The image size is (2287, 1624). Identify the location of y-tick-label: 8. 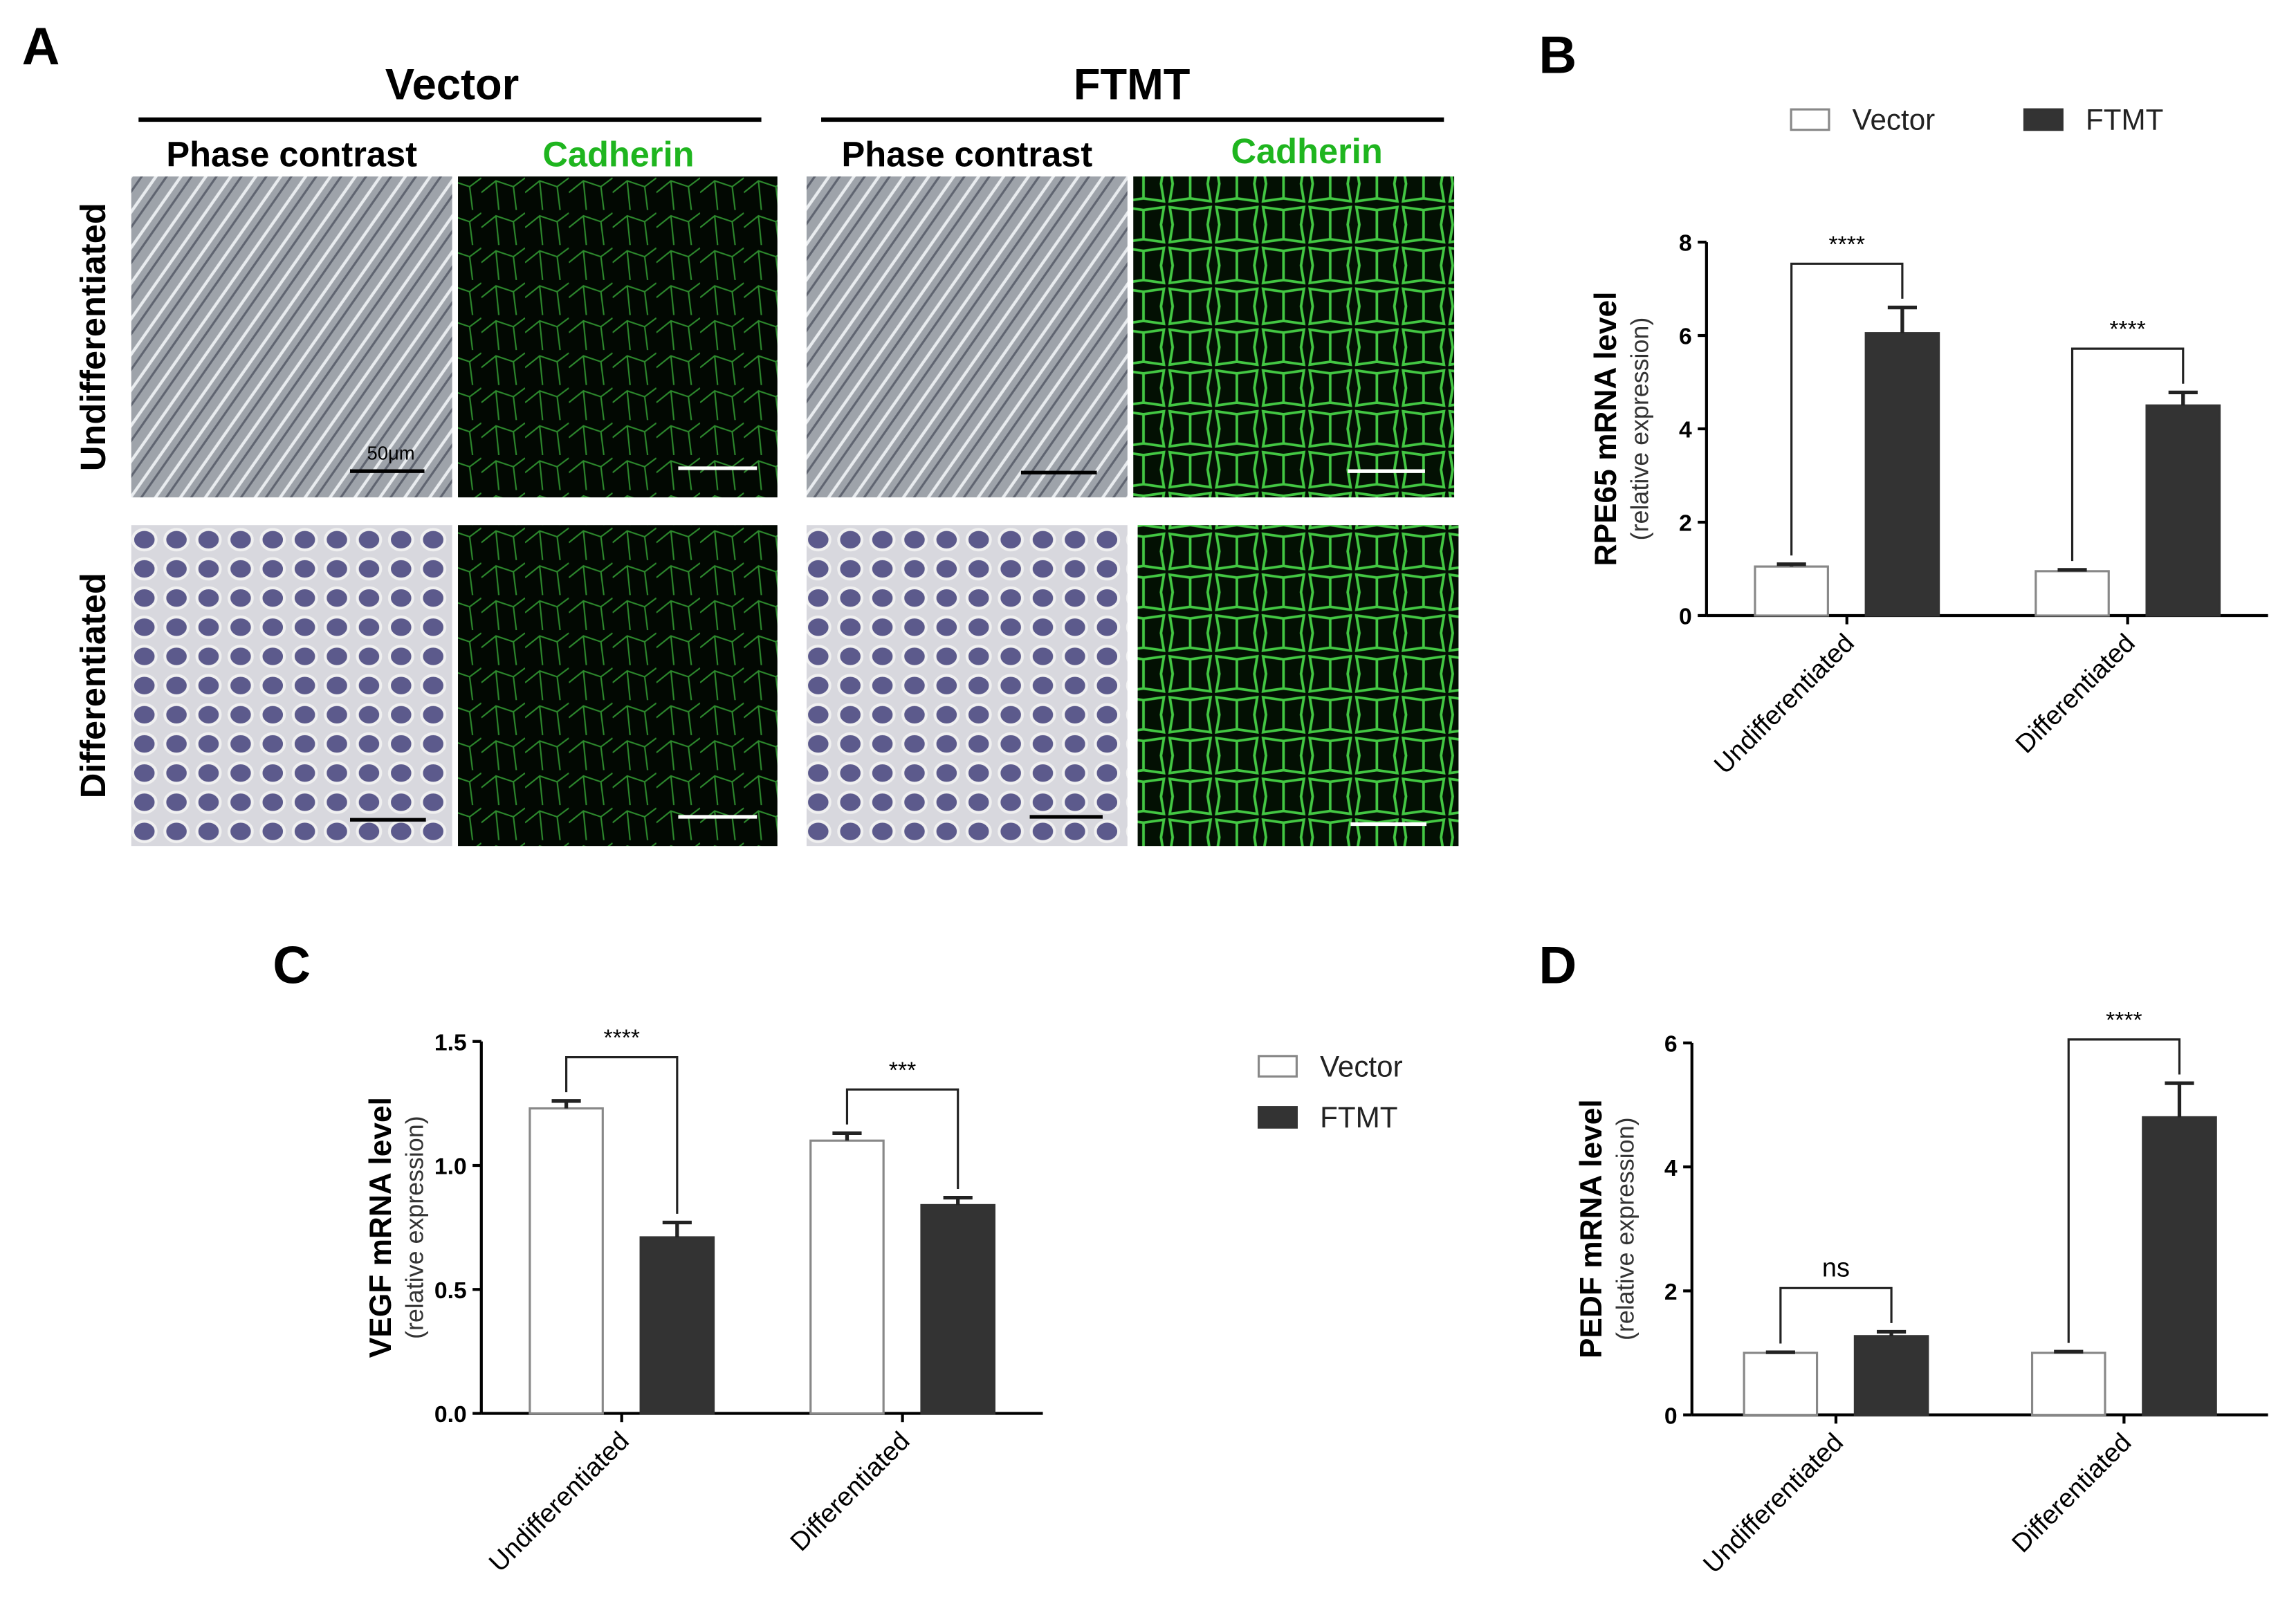
(1685, 243).